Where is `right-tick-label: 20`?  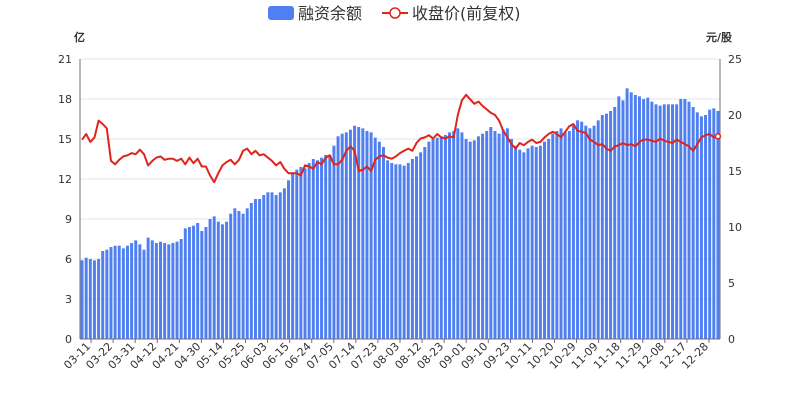
right-tick-label: 20 is located at coordinates (735, 115).